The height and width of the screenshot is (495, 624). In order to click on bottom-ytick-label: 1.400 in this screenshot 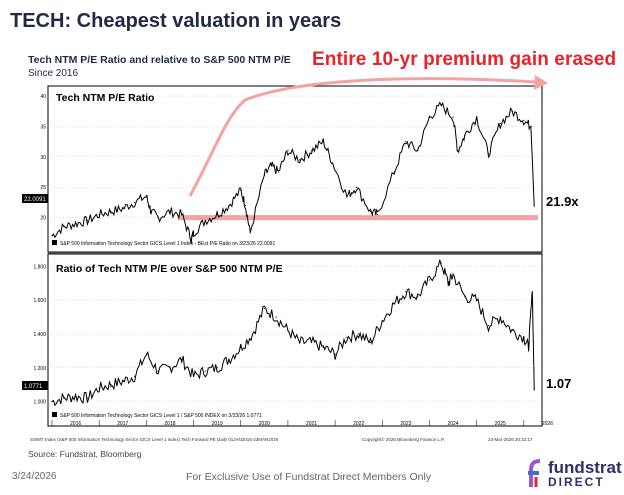, I will do `click(39, 335)`.